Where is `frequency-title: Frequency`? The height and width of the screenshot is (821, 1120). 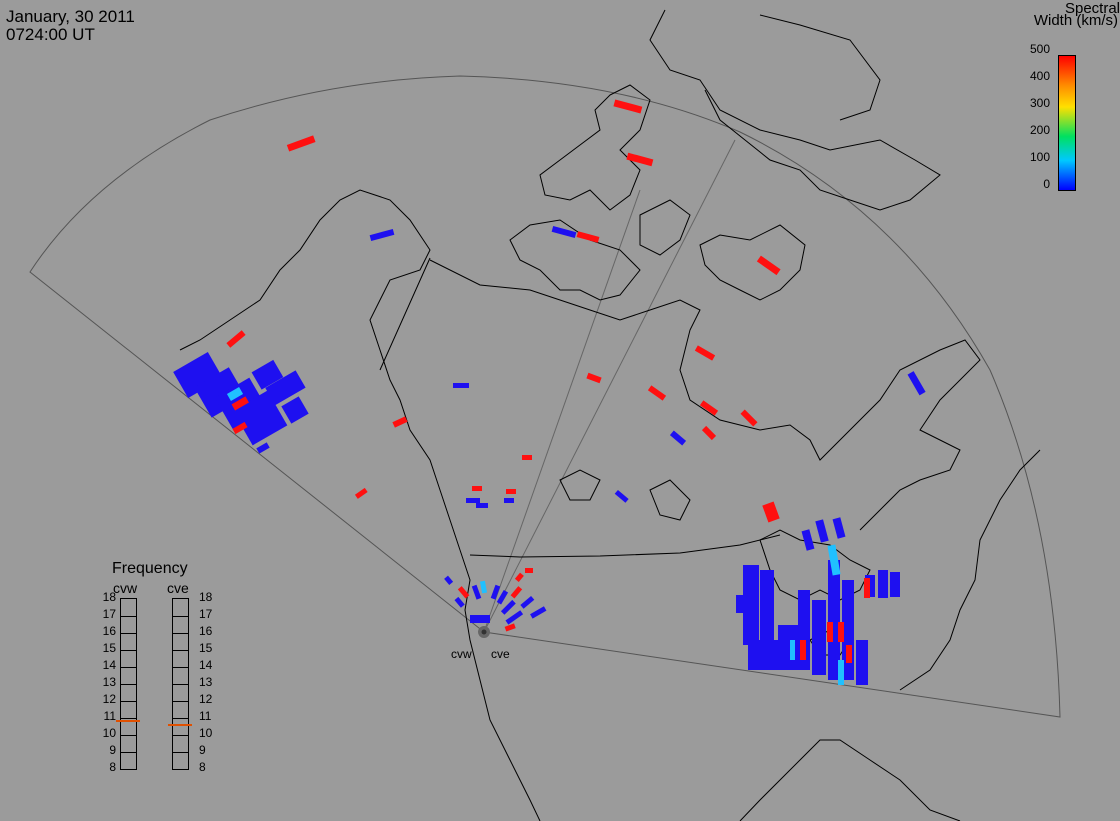 frequency-title: Frequency is located at coordinates (150, 568).